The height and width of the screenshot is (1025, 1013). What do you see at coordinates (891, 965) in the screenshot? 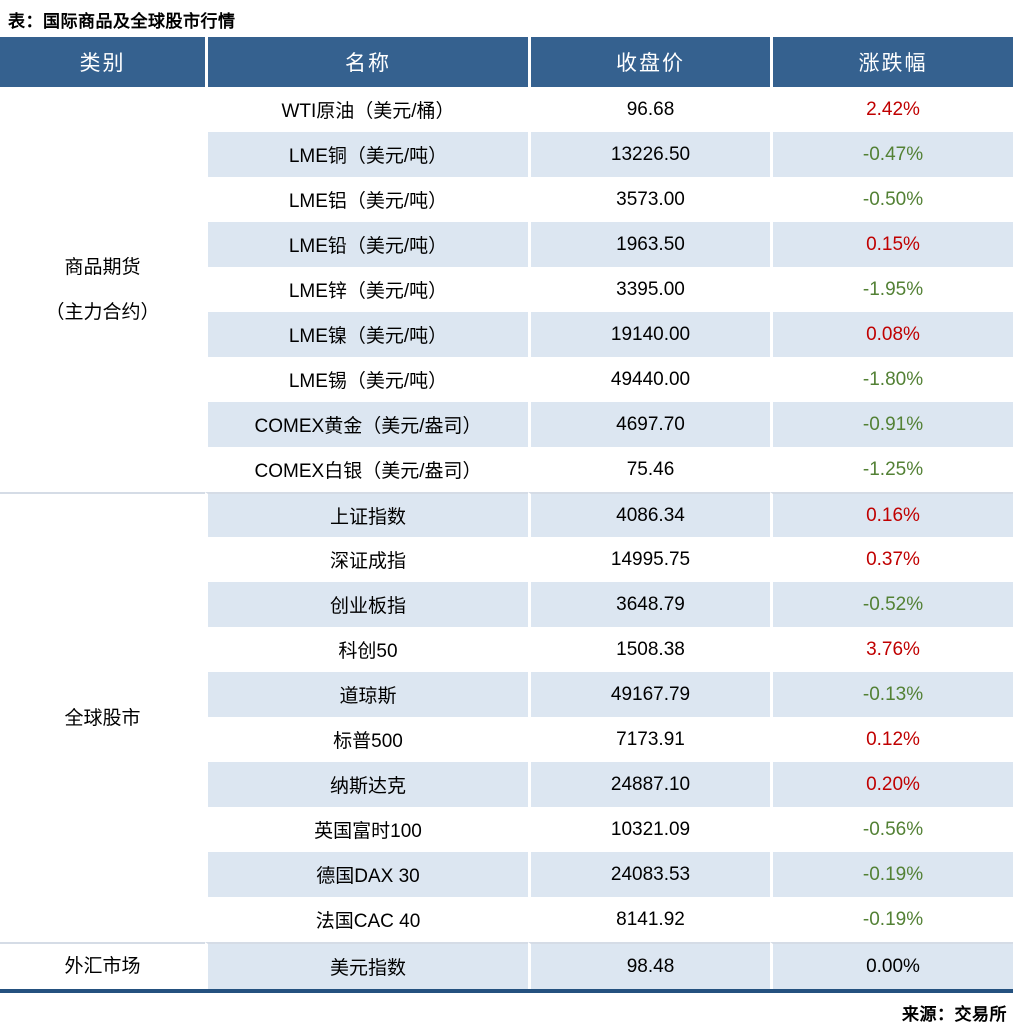
I see `change-percent-cell: 0.00%` at bounding box center [891, 965].